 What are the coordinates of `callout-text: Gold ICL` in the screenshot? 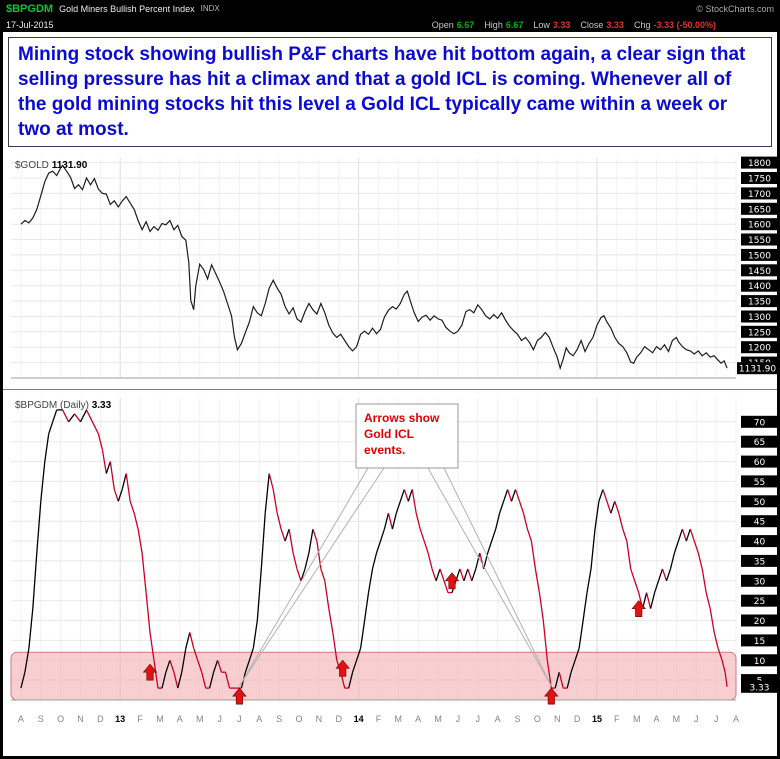 It's located at (389, 434).